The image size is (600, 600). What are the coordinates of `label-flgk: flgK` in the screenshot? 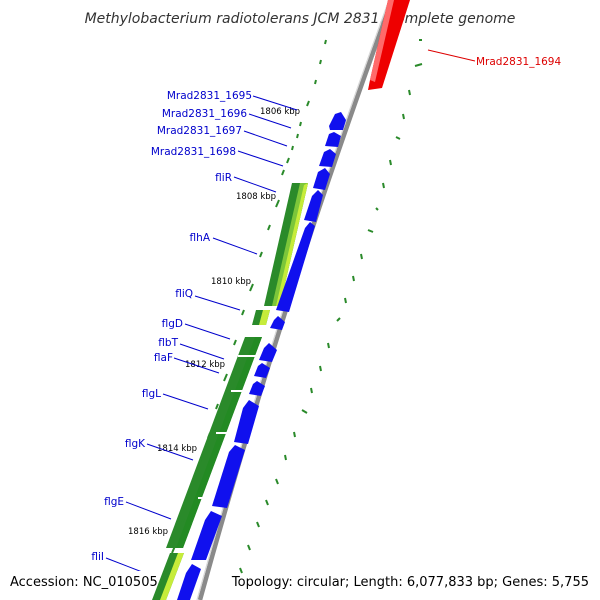 It's located at (135, 444).